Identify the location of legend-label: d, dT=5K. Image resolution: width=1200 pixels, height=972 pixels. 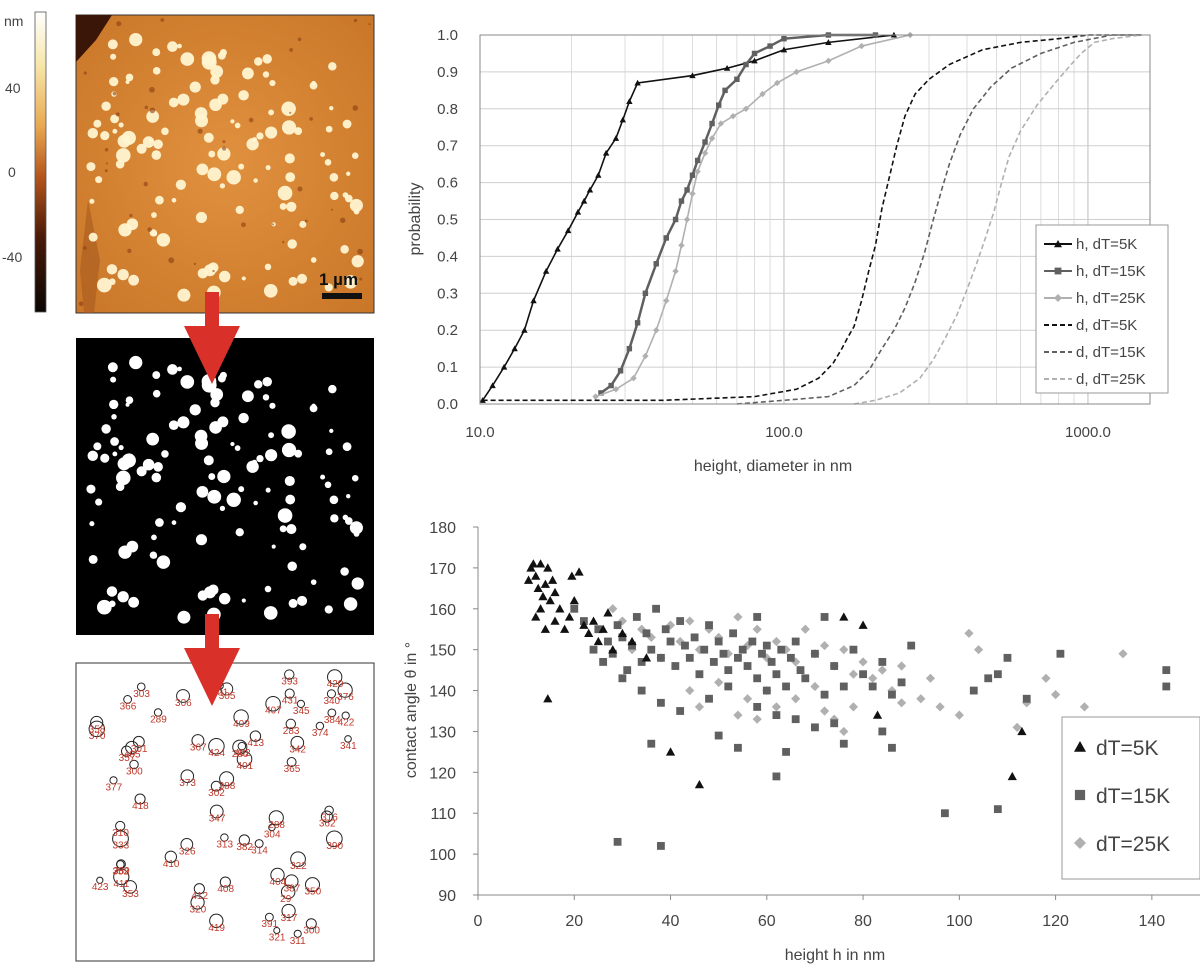
(1106, 325).